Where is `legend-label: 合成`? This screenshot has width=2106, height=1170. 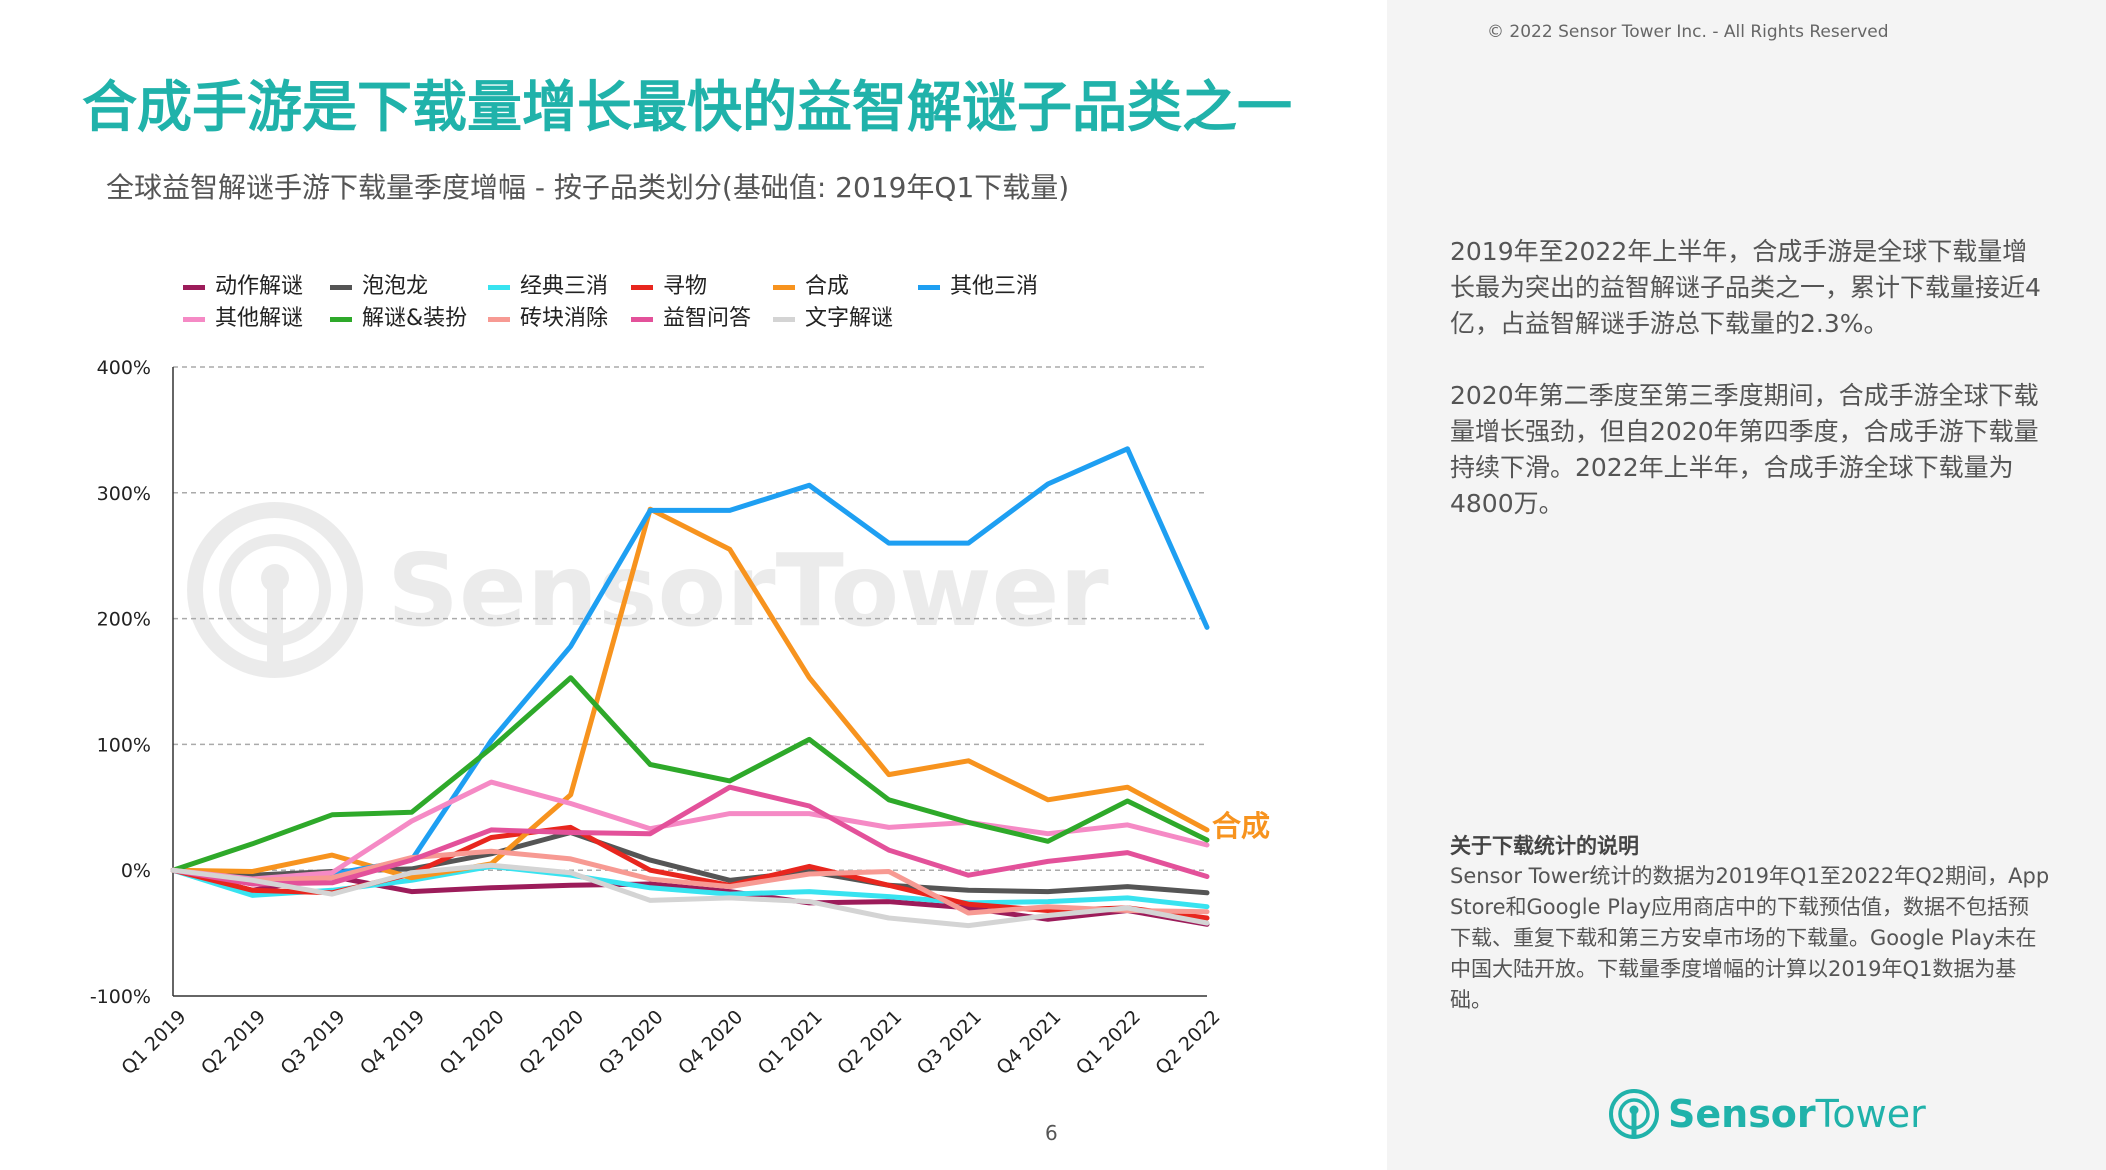
legend-label: 合成 is located at coordinates (827, 286).